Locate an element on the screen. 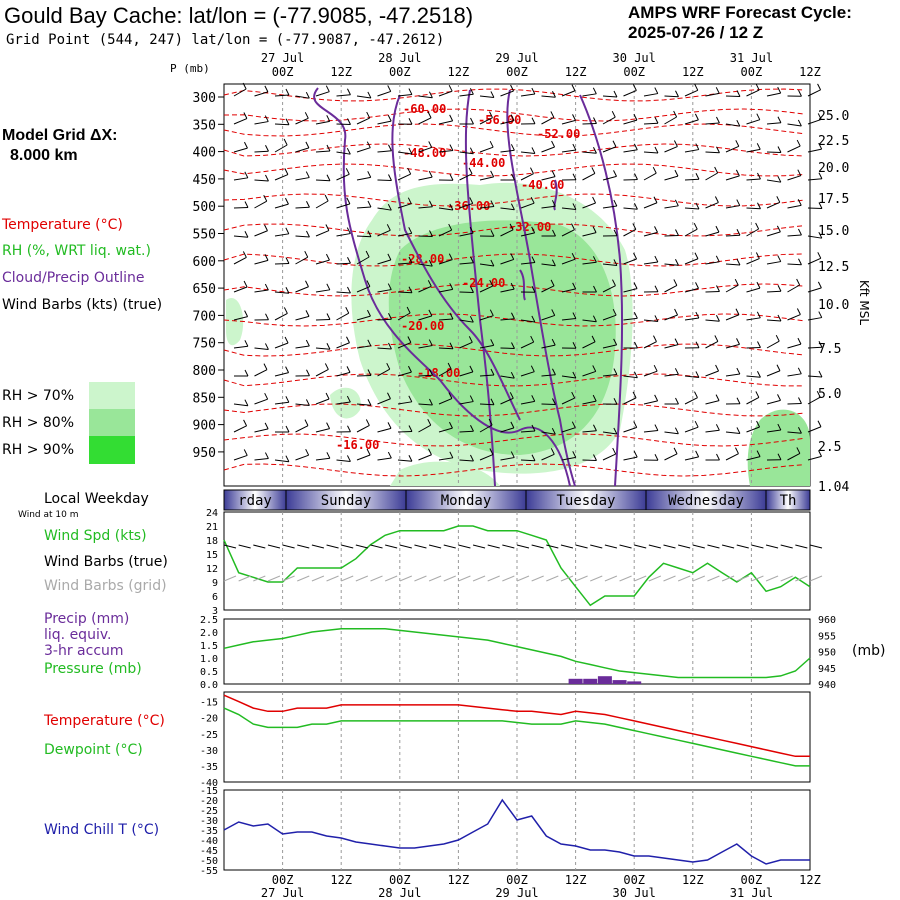  rh-shading-region is located at coordinates (502, 337).